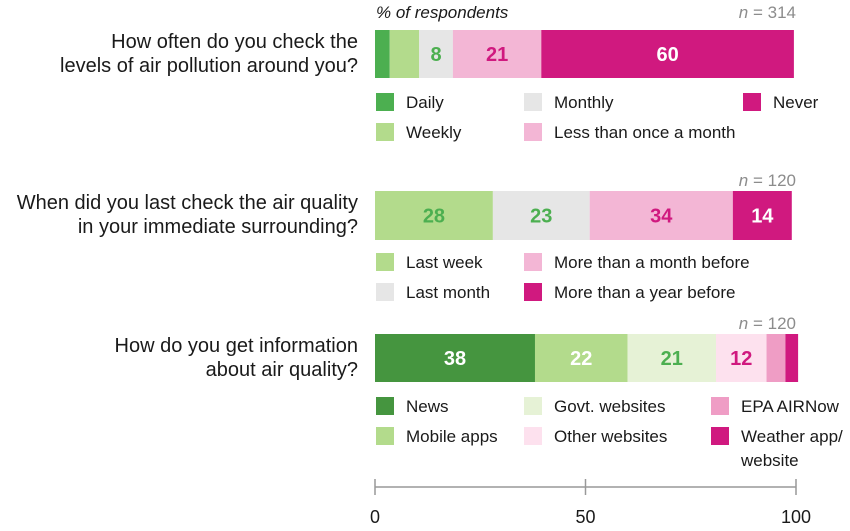 The height and width of the screenshot is (531, 850). What do you see at coordinates (375, 517) in the screenshot?
I see `x-tick-label: 0` at bounding box center [375, 517].